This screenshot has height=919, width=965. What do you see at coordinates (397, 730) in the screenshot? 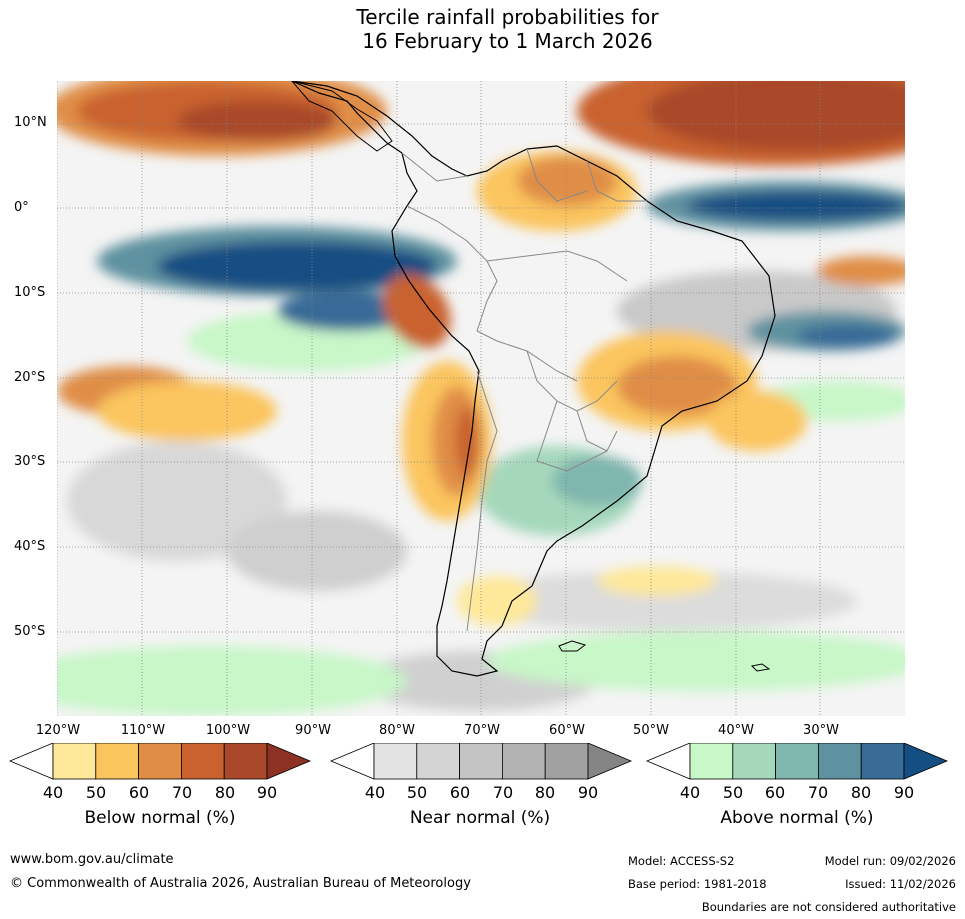
I see `lon-label-80w: 80°W` at bounding box center [397, 730].